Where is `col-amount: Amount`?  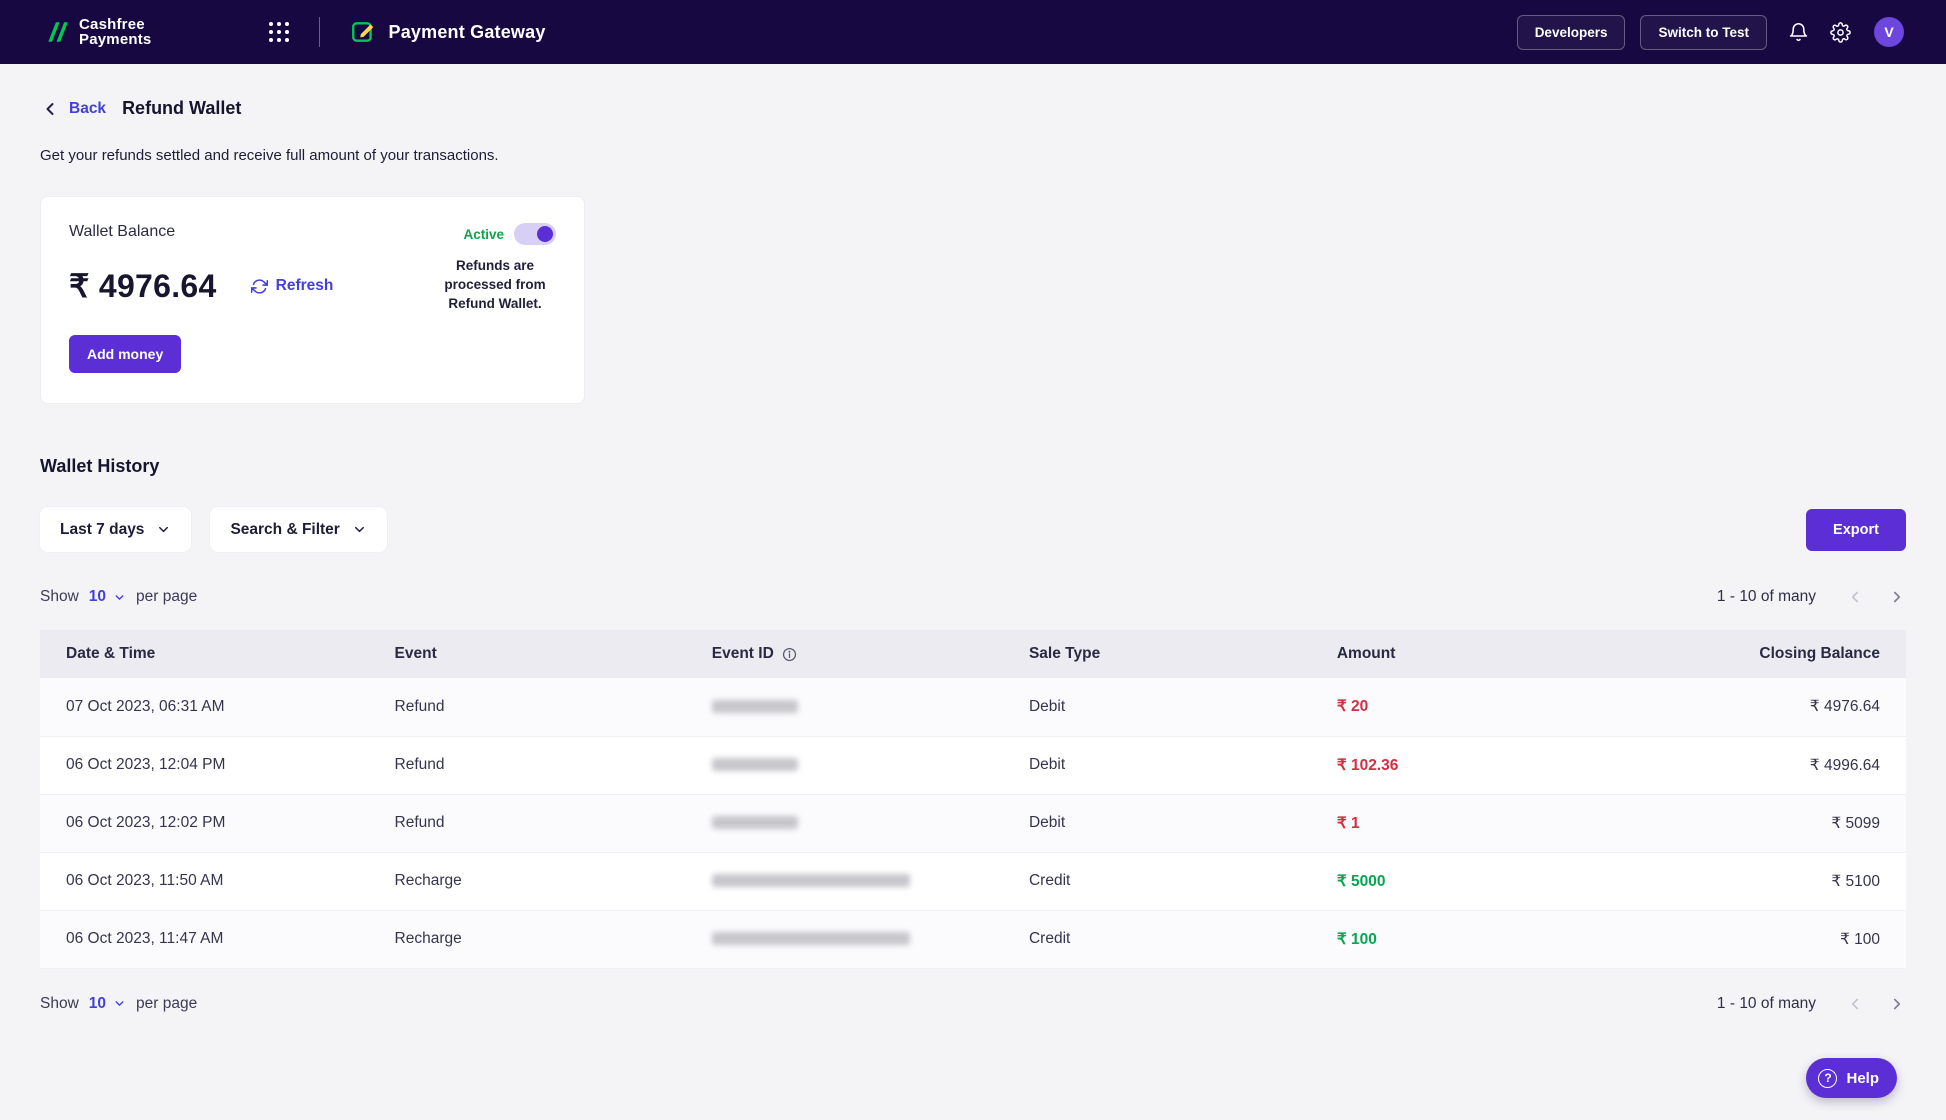 col-amount: Amount is located at coordinates (1490, 654).